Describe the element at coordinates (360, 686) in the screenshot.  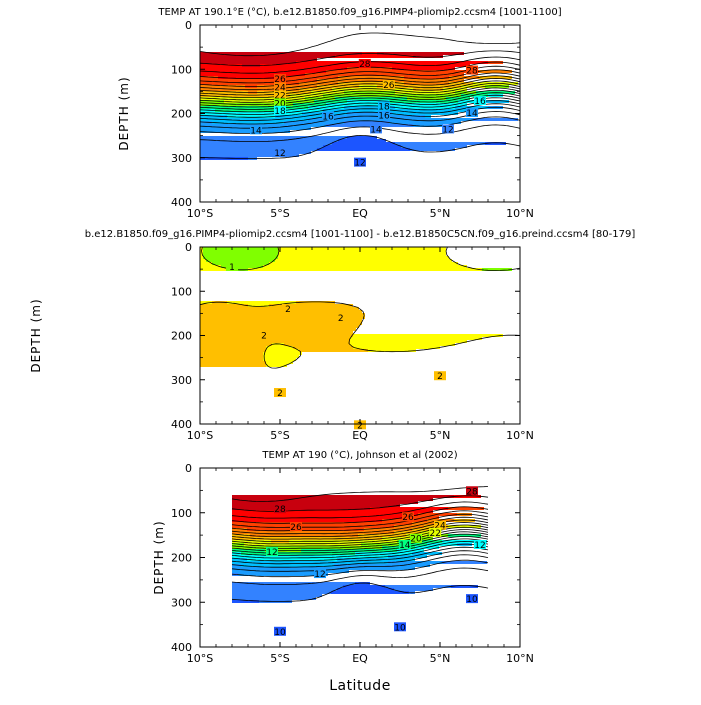
I see `x-axis-label: Latitude` at that location.